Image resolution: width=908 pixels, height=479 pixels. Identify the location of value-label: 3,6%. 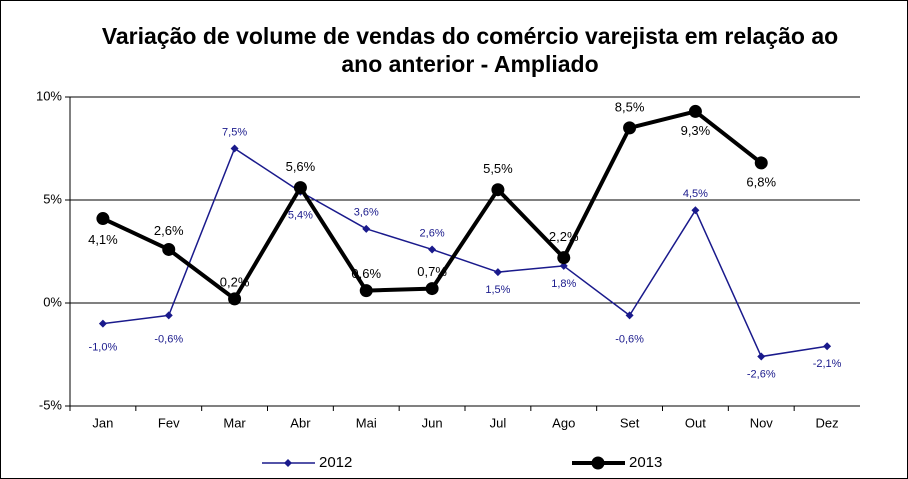
(366, 213).